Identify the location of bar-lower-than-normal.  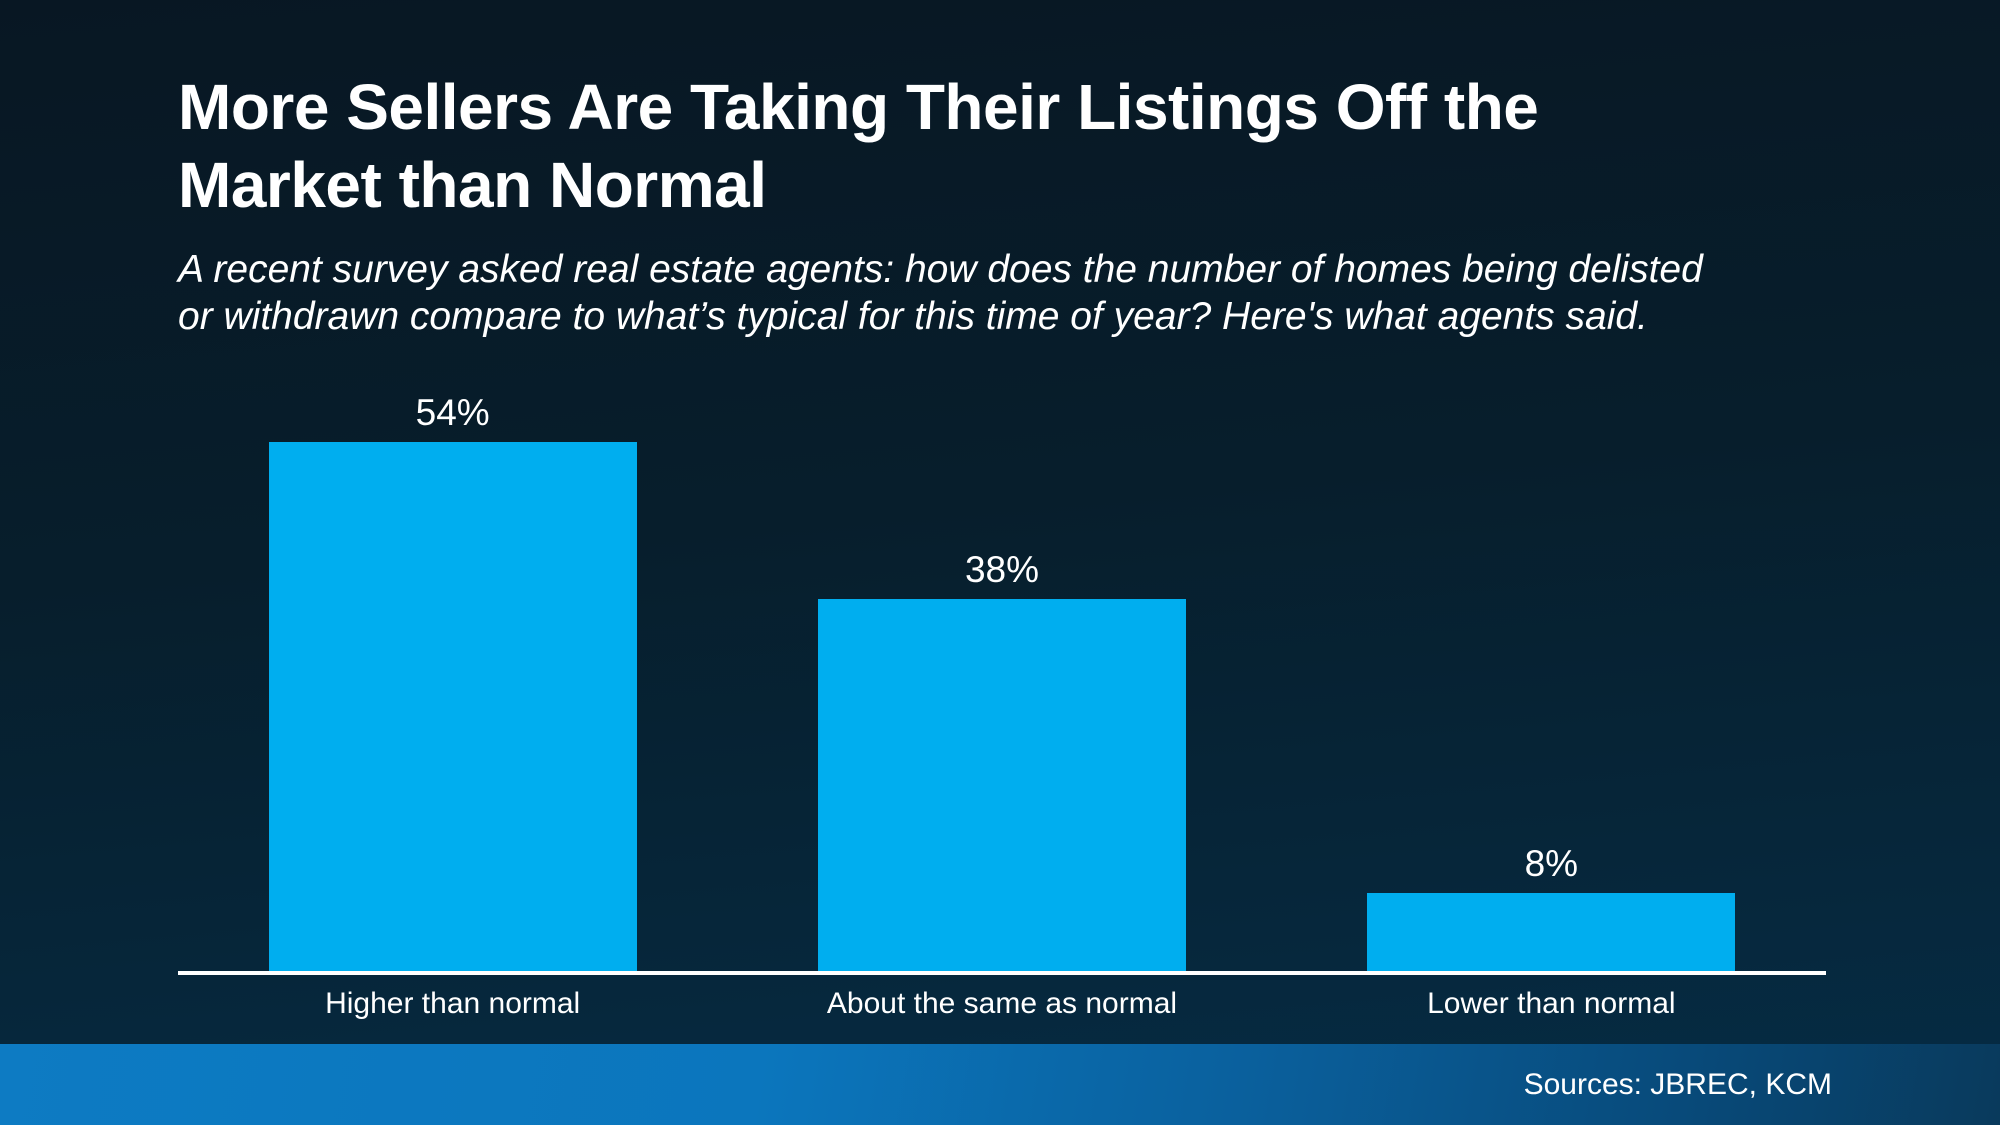
(1551, 932).